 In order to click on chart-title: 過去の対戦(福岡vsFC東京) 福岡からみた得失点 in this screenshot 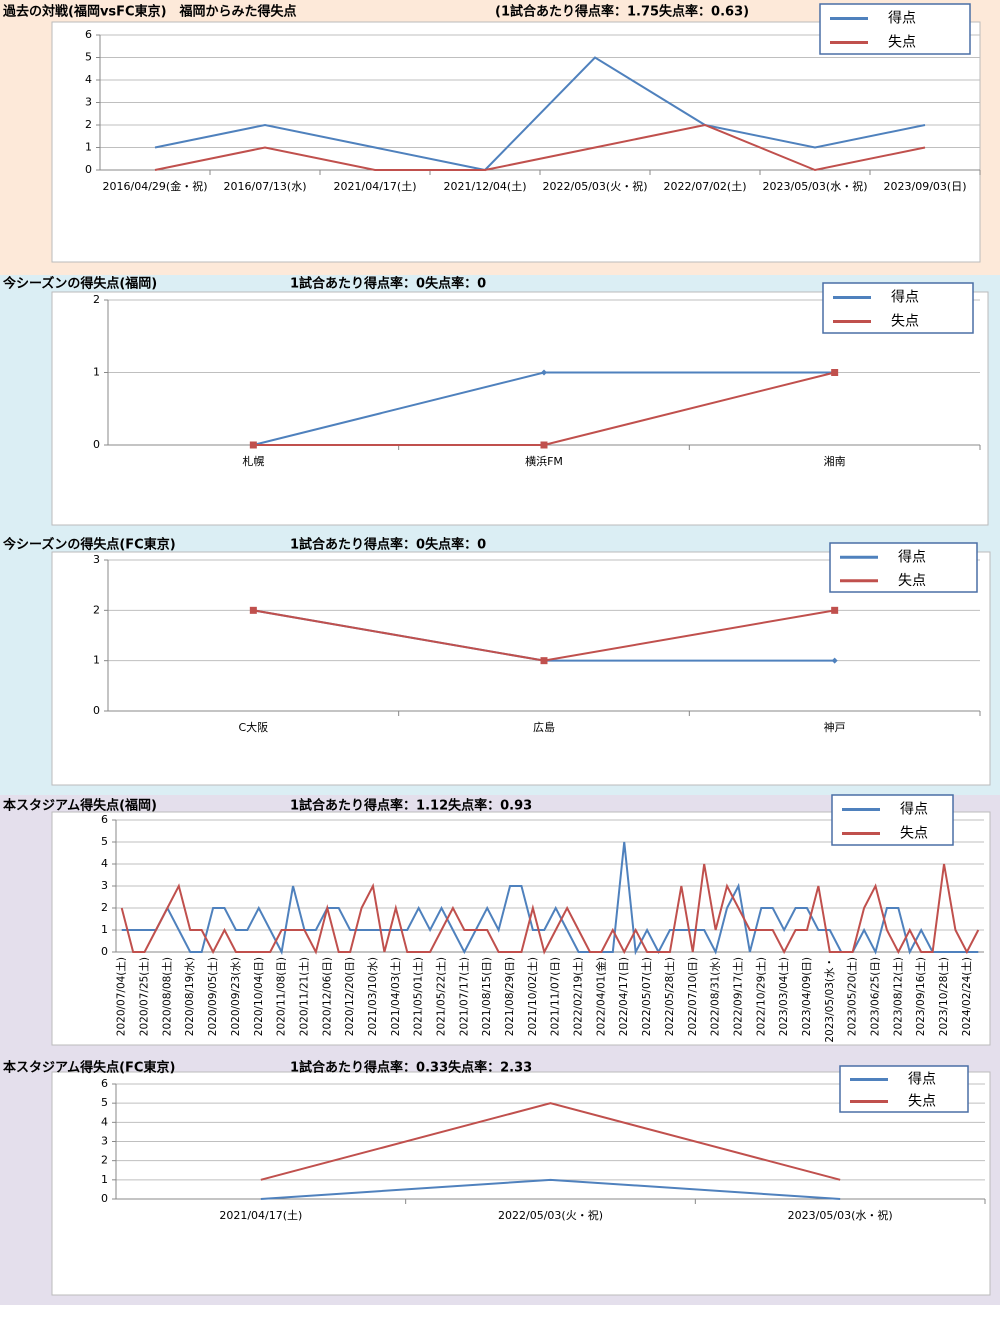, I will do `click(149, 12)`.